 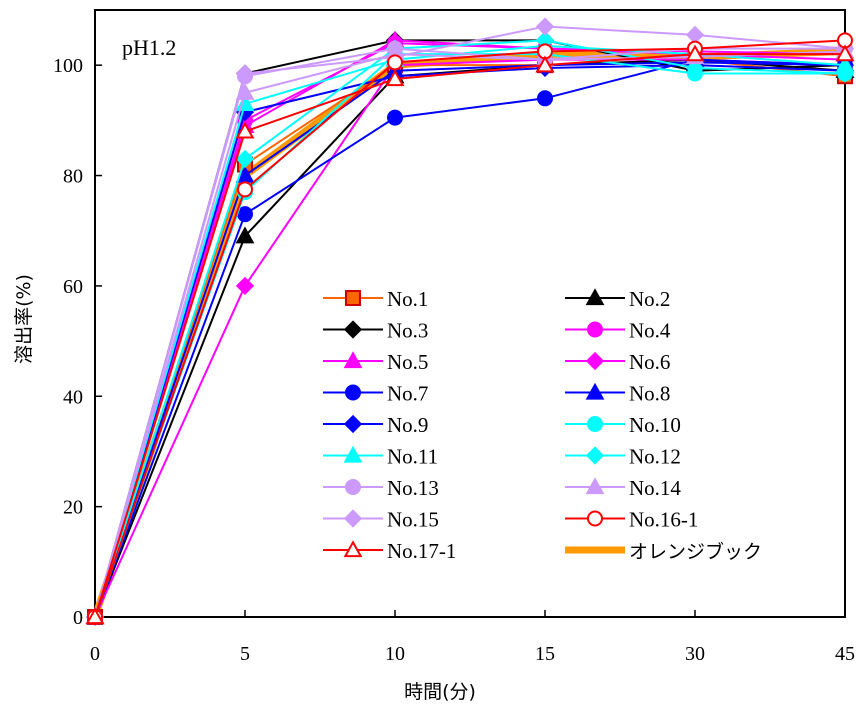 I want to click on x-axis-title: 時間(分), so click(x=440, y=692).